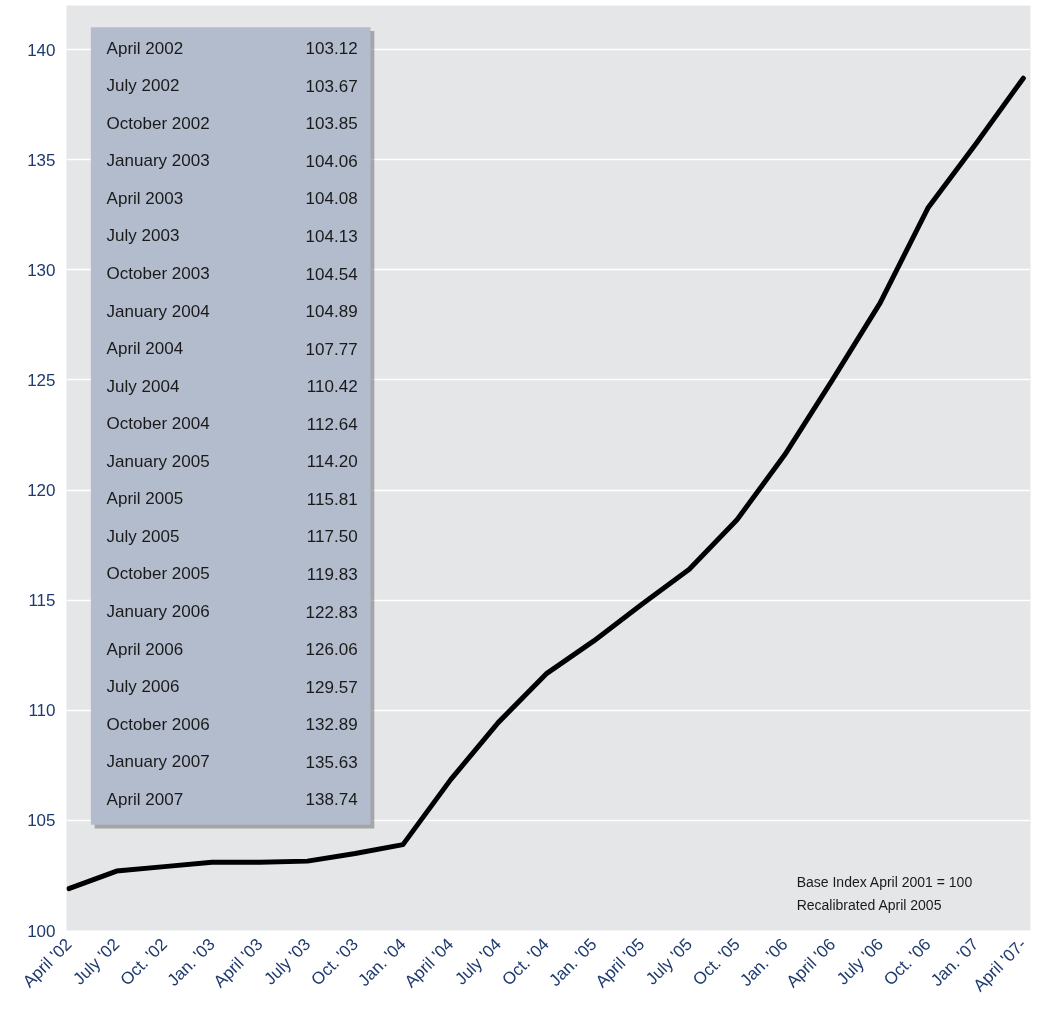  I want to click on annotation: 138.74, so click(331, 800).